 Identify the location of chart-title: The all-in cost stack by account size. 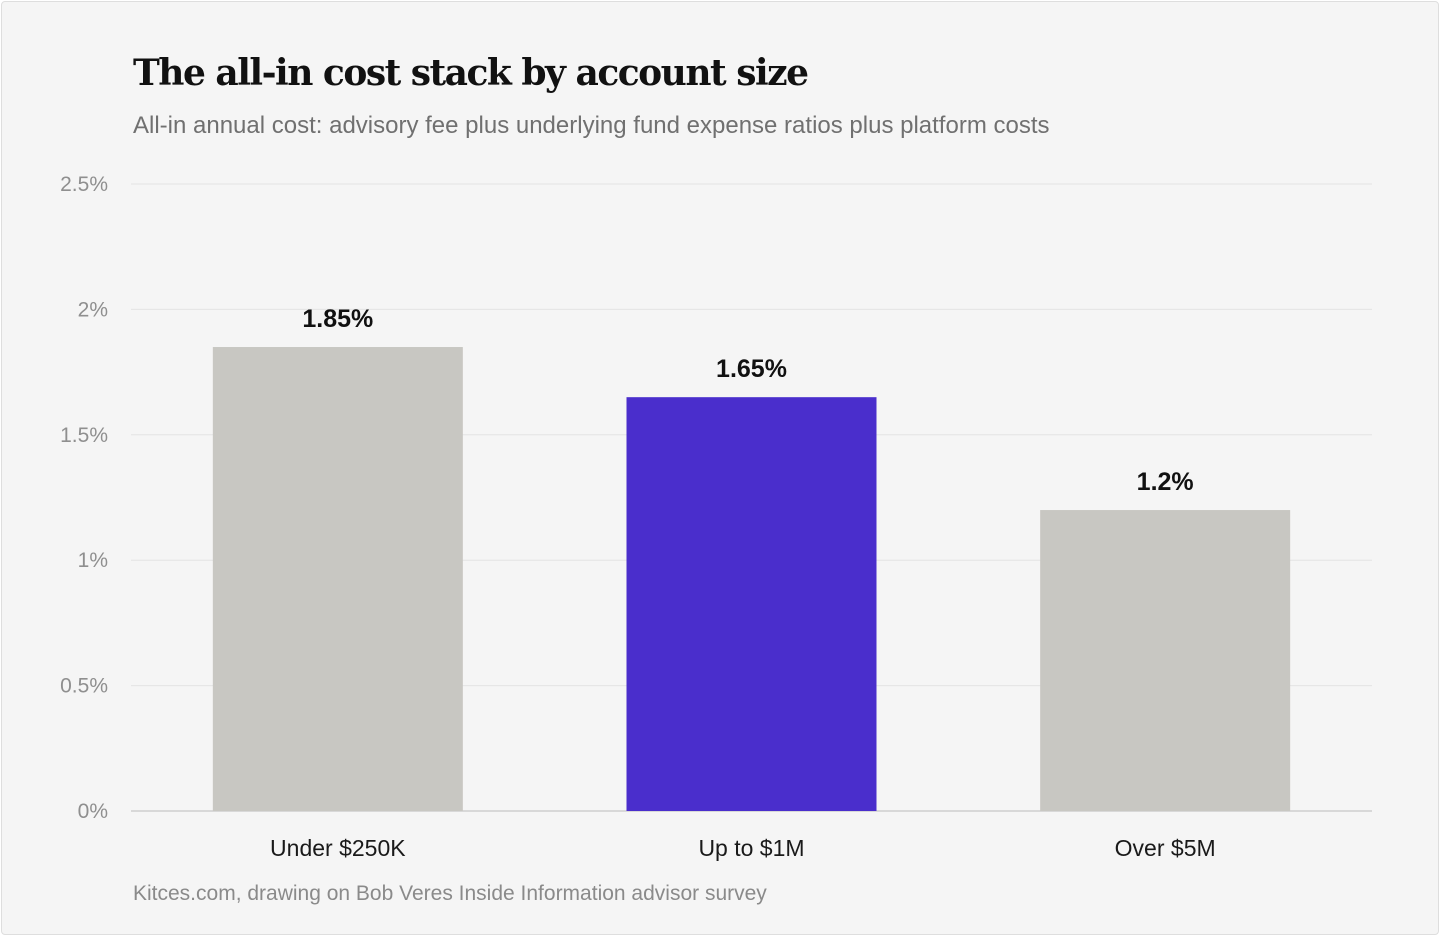
(471, 73).